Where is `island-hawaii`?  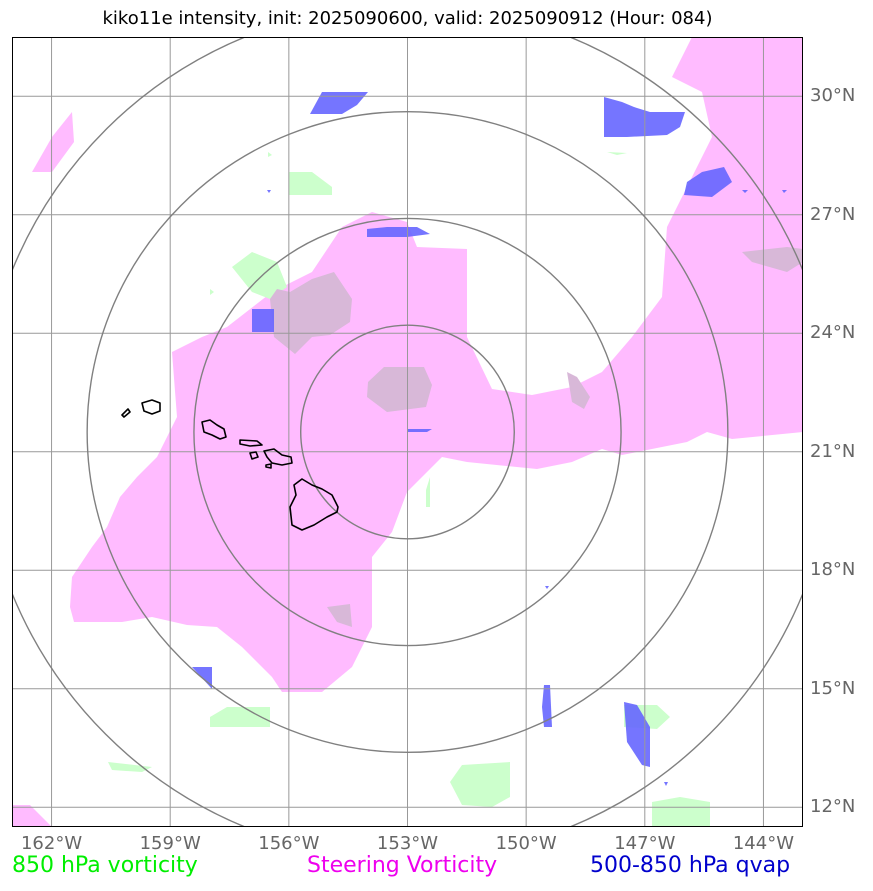
island-hawaii is located at coordinates (314, 504).